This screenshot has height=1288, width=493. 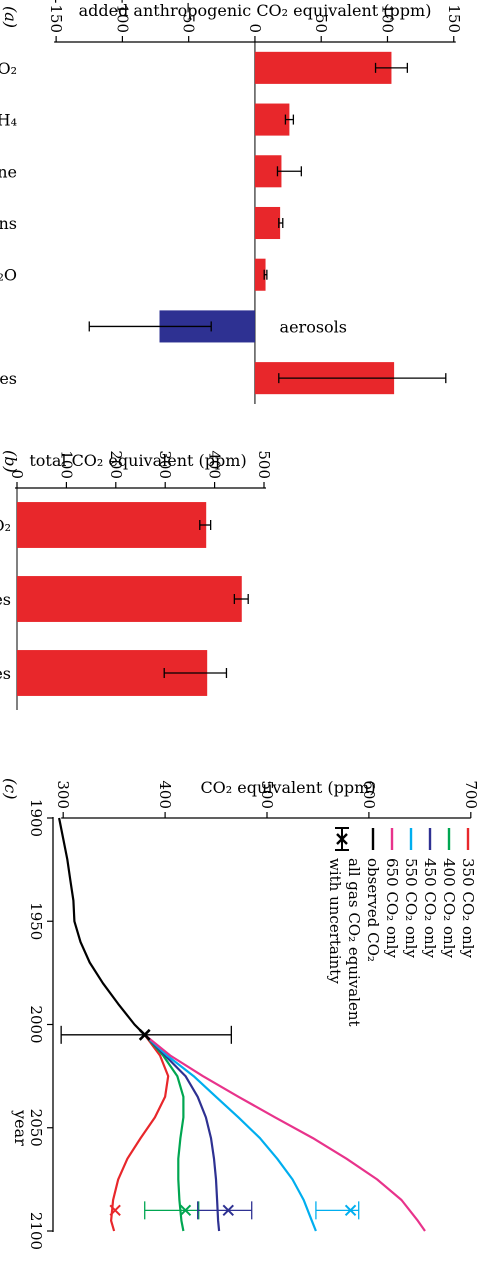 I want to click on legend-label-uncertainty: with uncertainty, so click(x=335, y=921).